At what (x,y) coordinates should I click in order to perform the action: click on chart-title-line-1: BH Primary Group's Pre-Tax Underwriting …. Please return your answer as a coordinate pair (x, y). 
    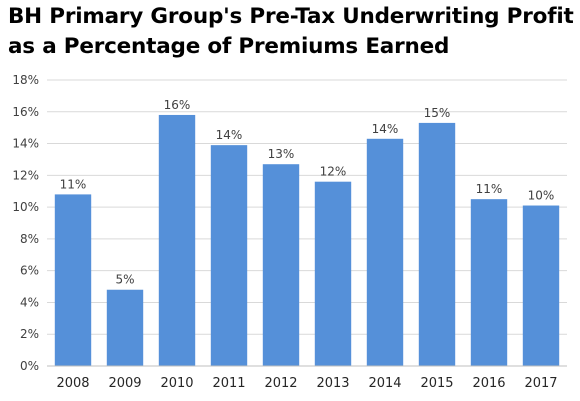
    Looking at the image, I should click on (291, 16).